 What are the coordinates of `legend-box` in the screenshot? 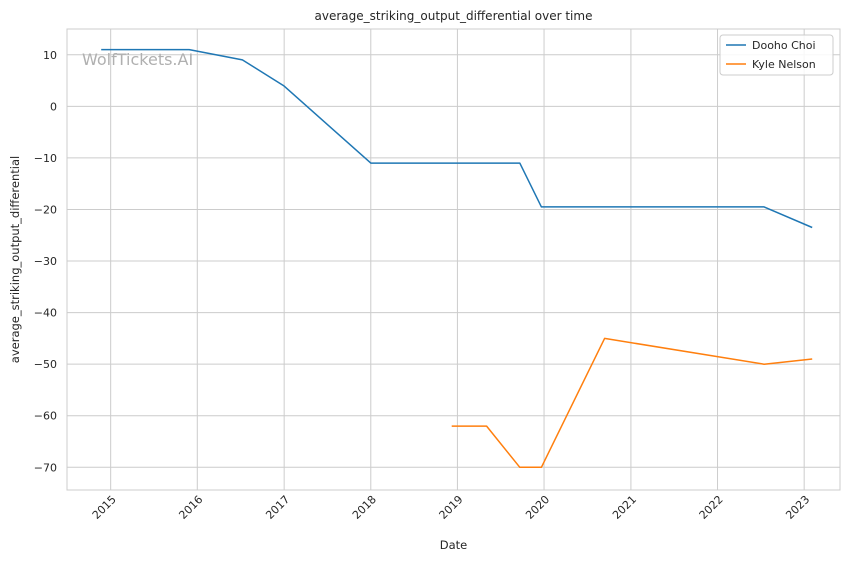 It's located at (776, 55).